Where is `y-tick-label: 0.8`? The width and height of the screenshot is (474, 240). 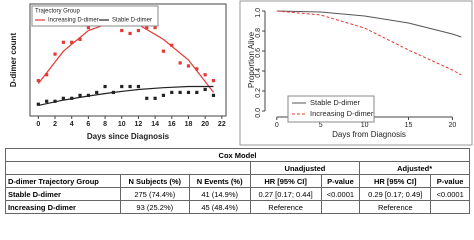
y-tick-label: 0.8 is located at coordinates (258, 33).